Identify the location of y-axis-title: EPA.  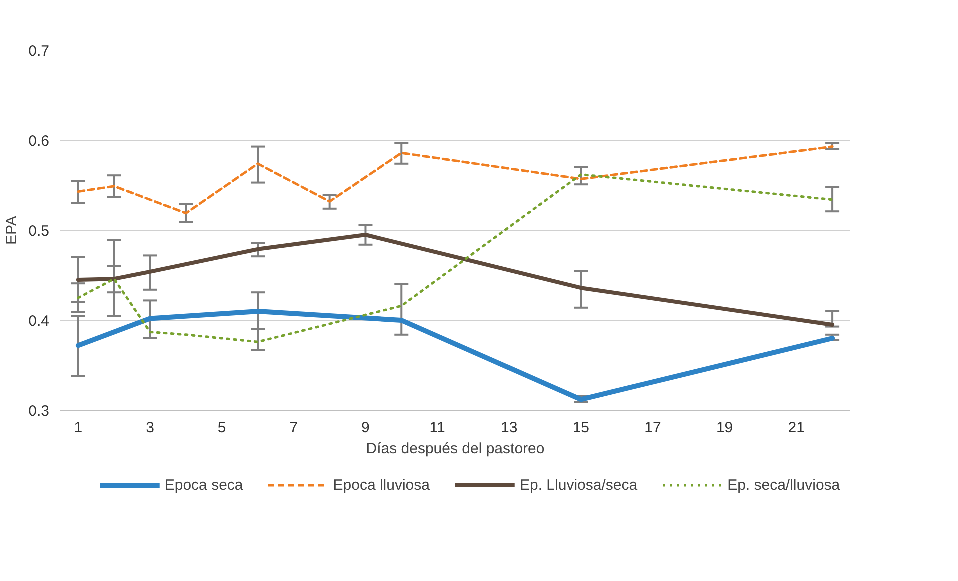
(12, 230).